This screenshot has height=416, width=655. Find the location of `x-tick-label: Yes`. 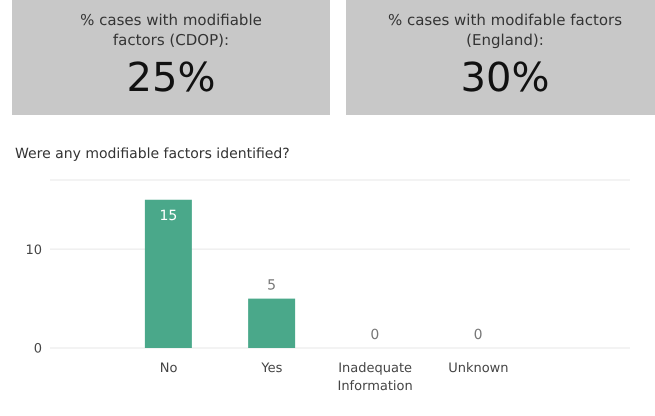

x-tick-label: Yes is located at coordinates (271, 368).